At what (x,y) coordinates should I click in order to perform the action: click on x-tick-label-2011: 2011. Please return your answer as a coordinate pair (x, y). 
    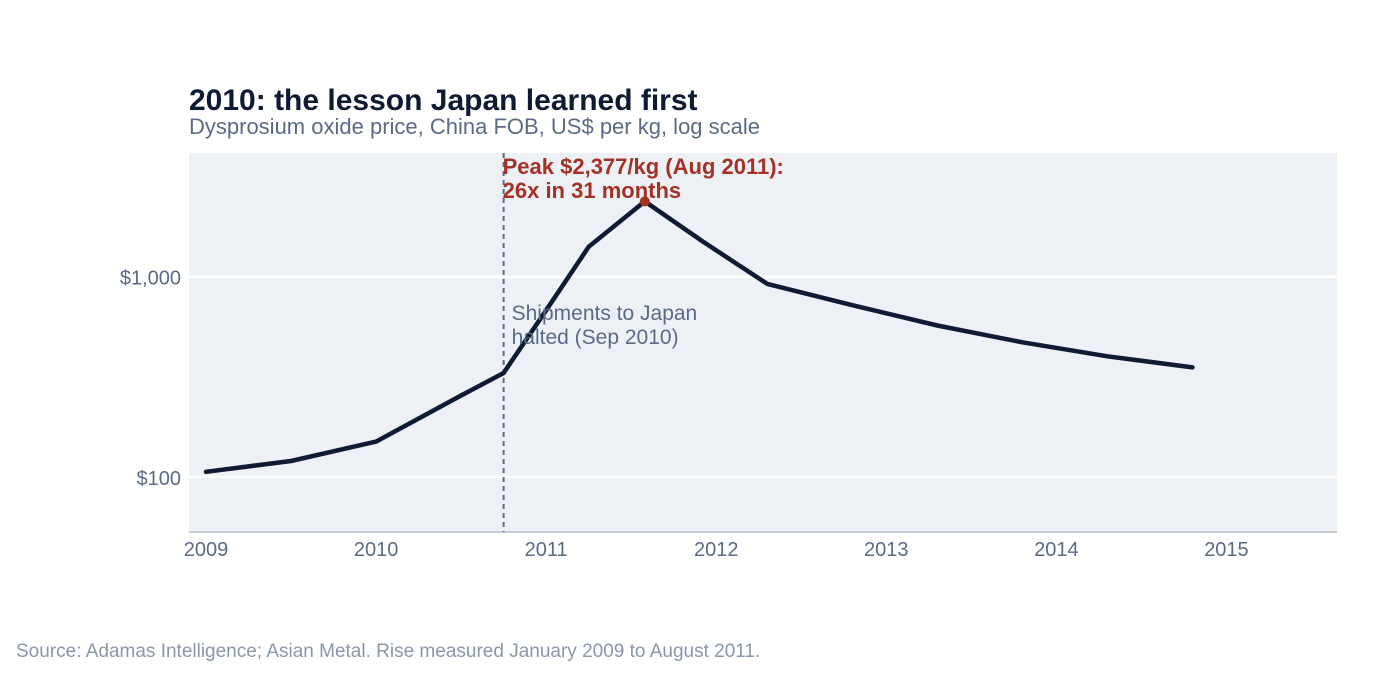
    Looking at the image, I should click on (546, 550).